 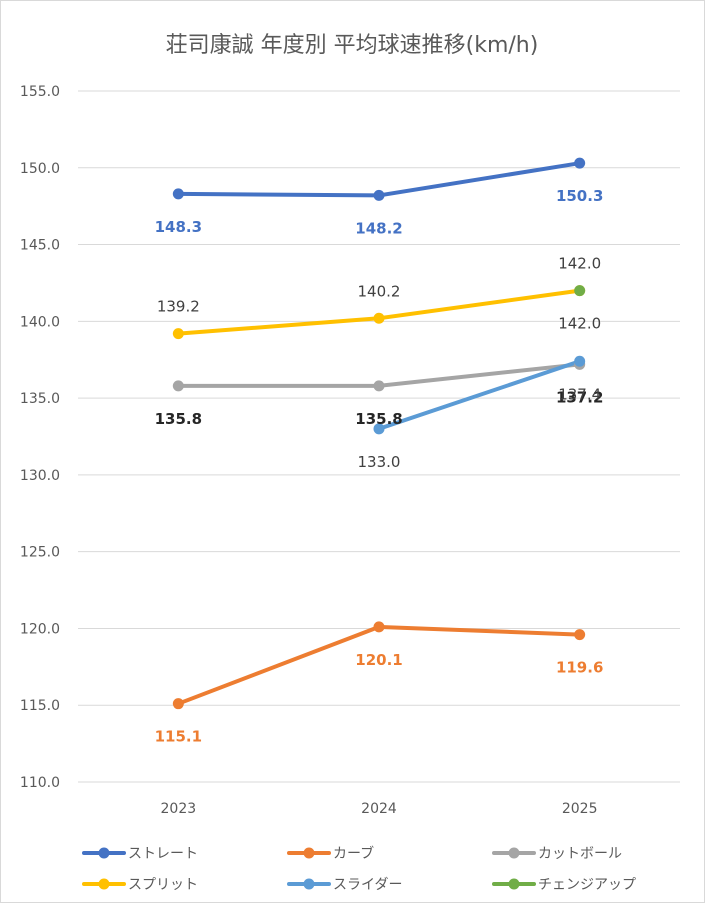 I want to click on legend-label: スプリット, so click(x=163, y=885).